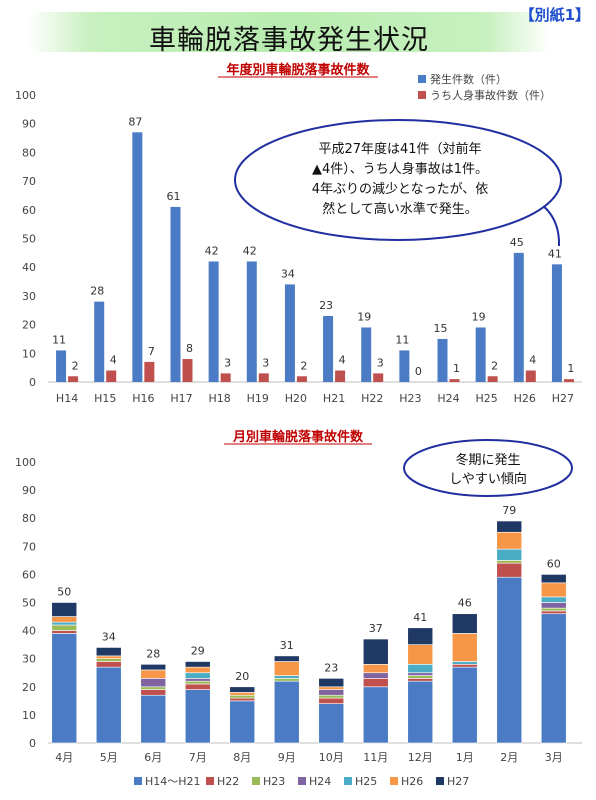  What do you see at coordinates (420, 757) in the screenshot?
I see `x-tick-label: 12月` at bounding box center [420, 757].